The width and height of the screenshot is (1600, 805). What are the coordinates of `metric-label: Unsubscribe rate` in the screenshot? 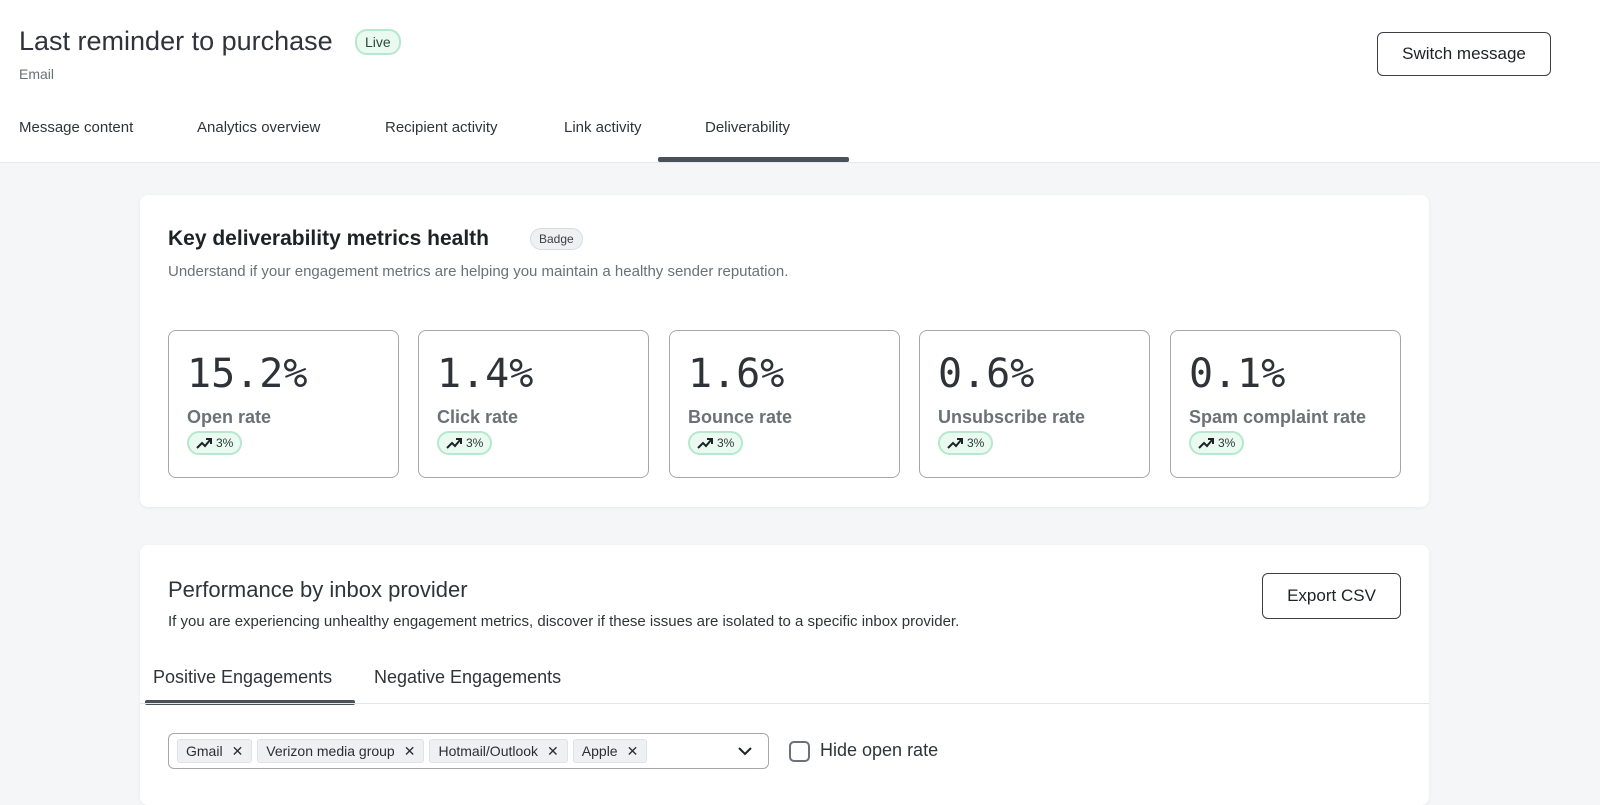 It's located at (1012, 417).